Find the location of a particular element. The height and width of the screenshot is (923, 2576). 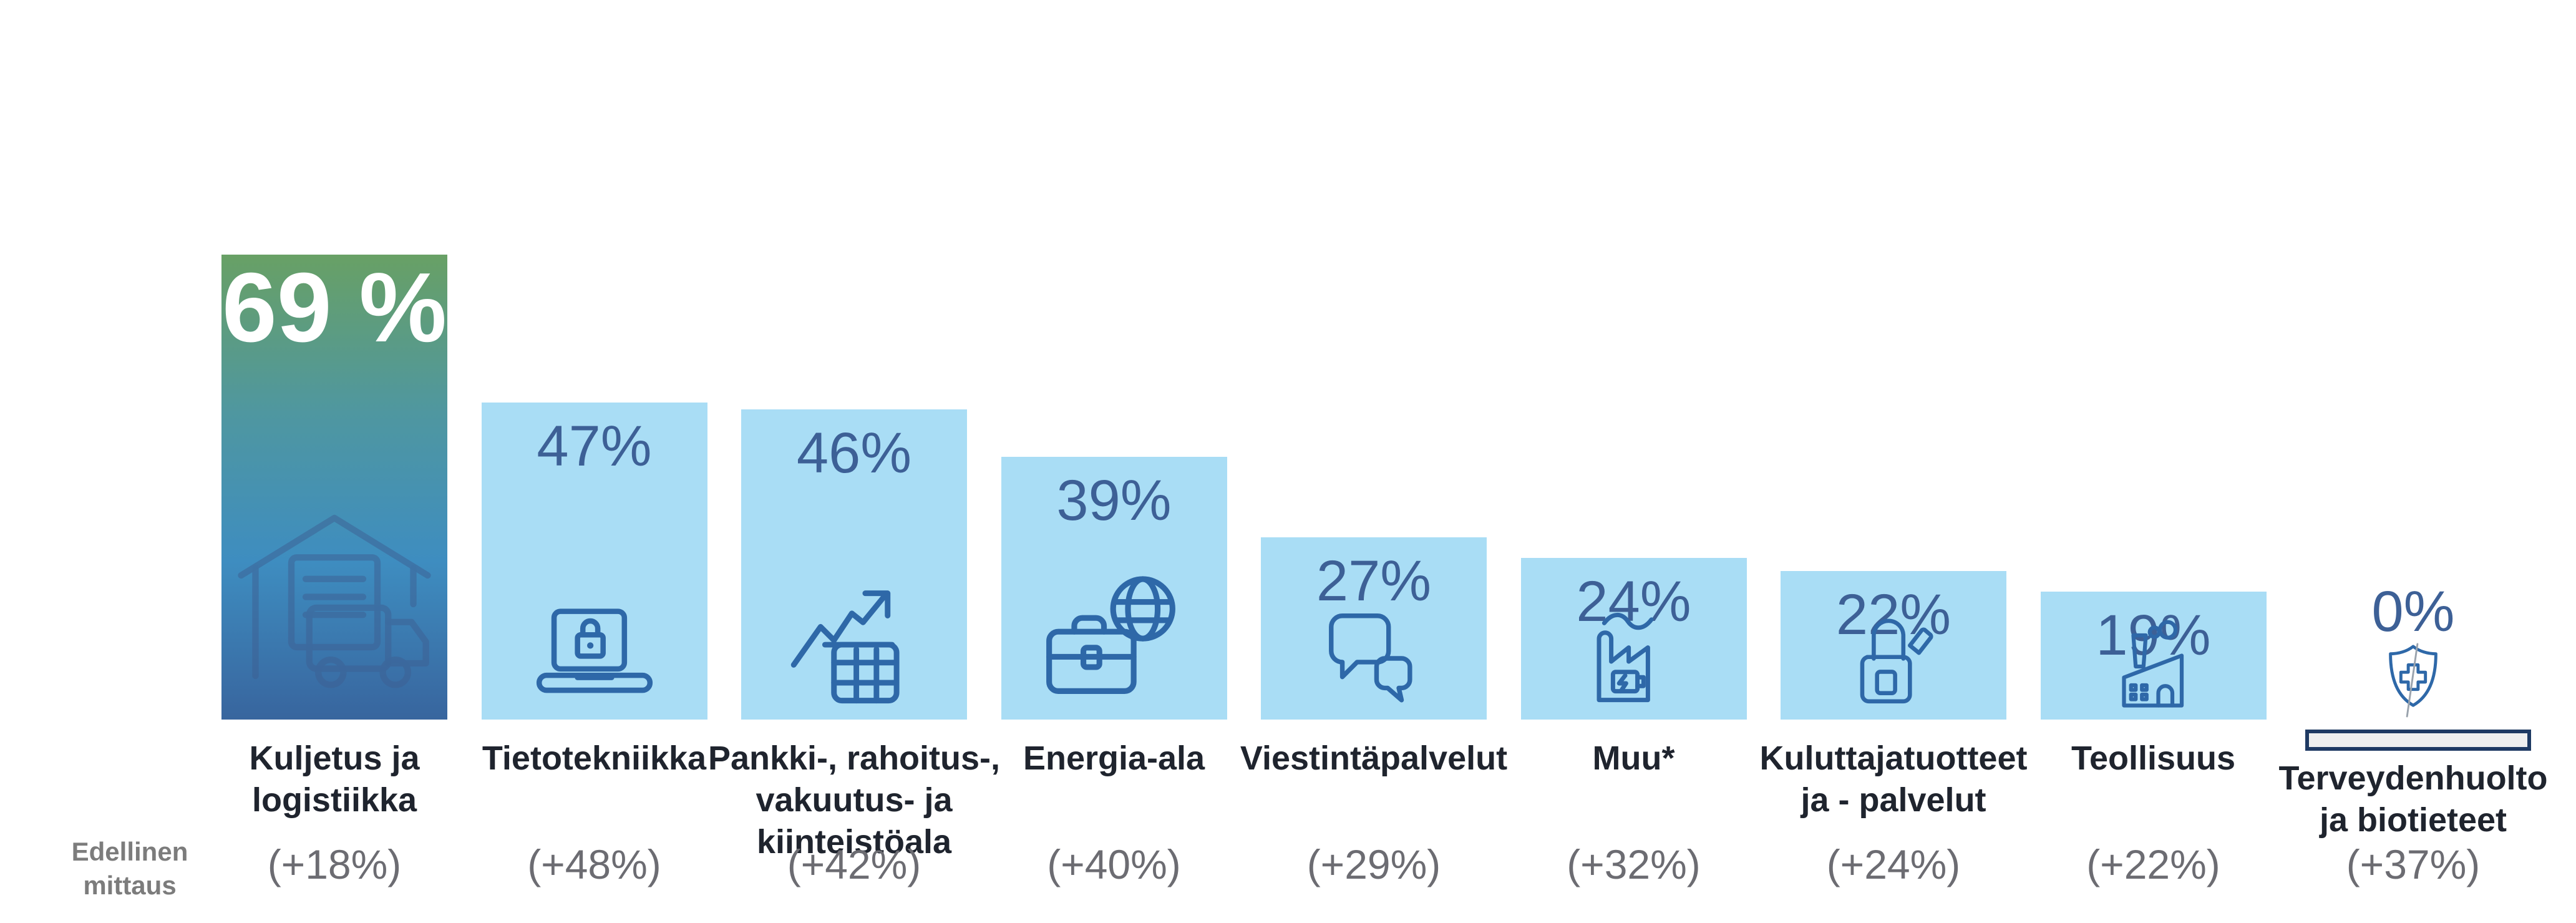

bar: 19% is located at coordinates (2153, 656).